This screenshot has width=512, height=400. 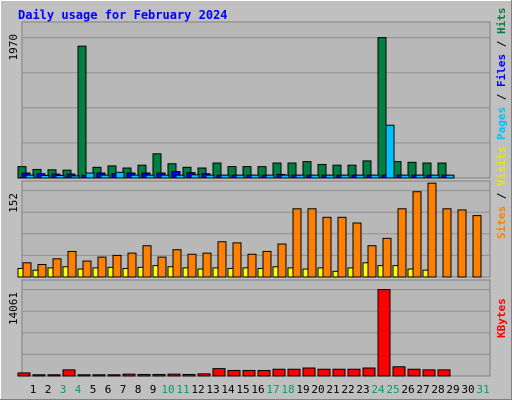 I want to click on legend-visits-sites: Sites / Visits, so click(x=501, y=192).